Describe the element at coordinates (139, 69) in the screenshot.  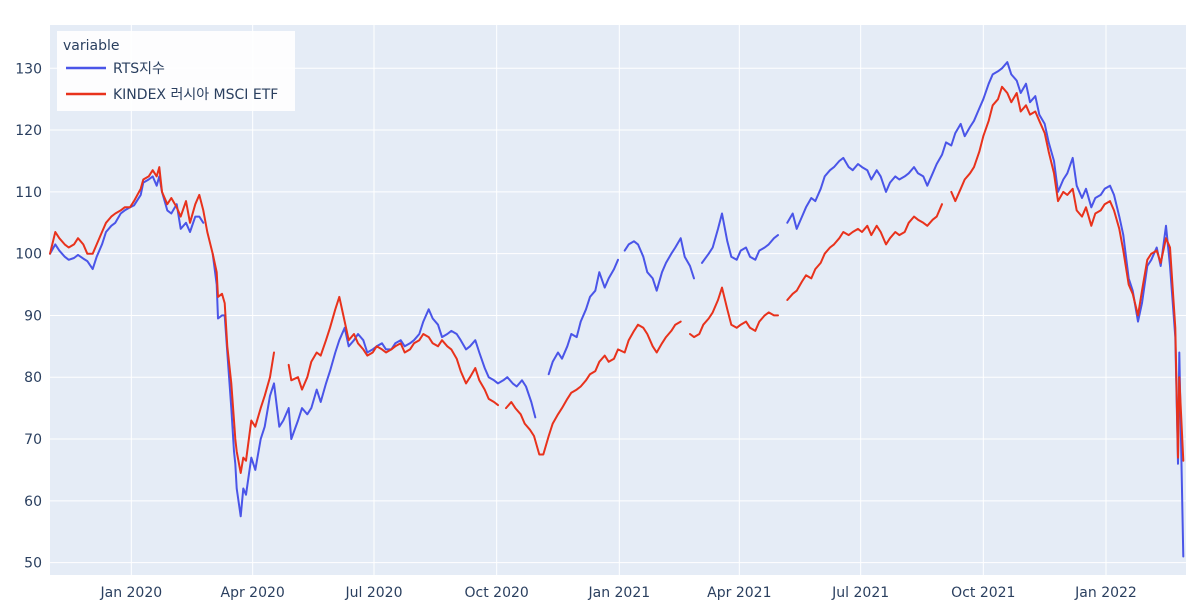
I see `legend-label-rts: RTS지수` at that location.